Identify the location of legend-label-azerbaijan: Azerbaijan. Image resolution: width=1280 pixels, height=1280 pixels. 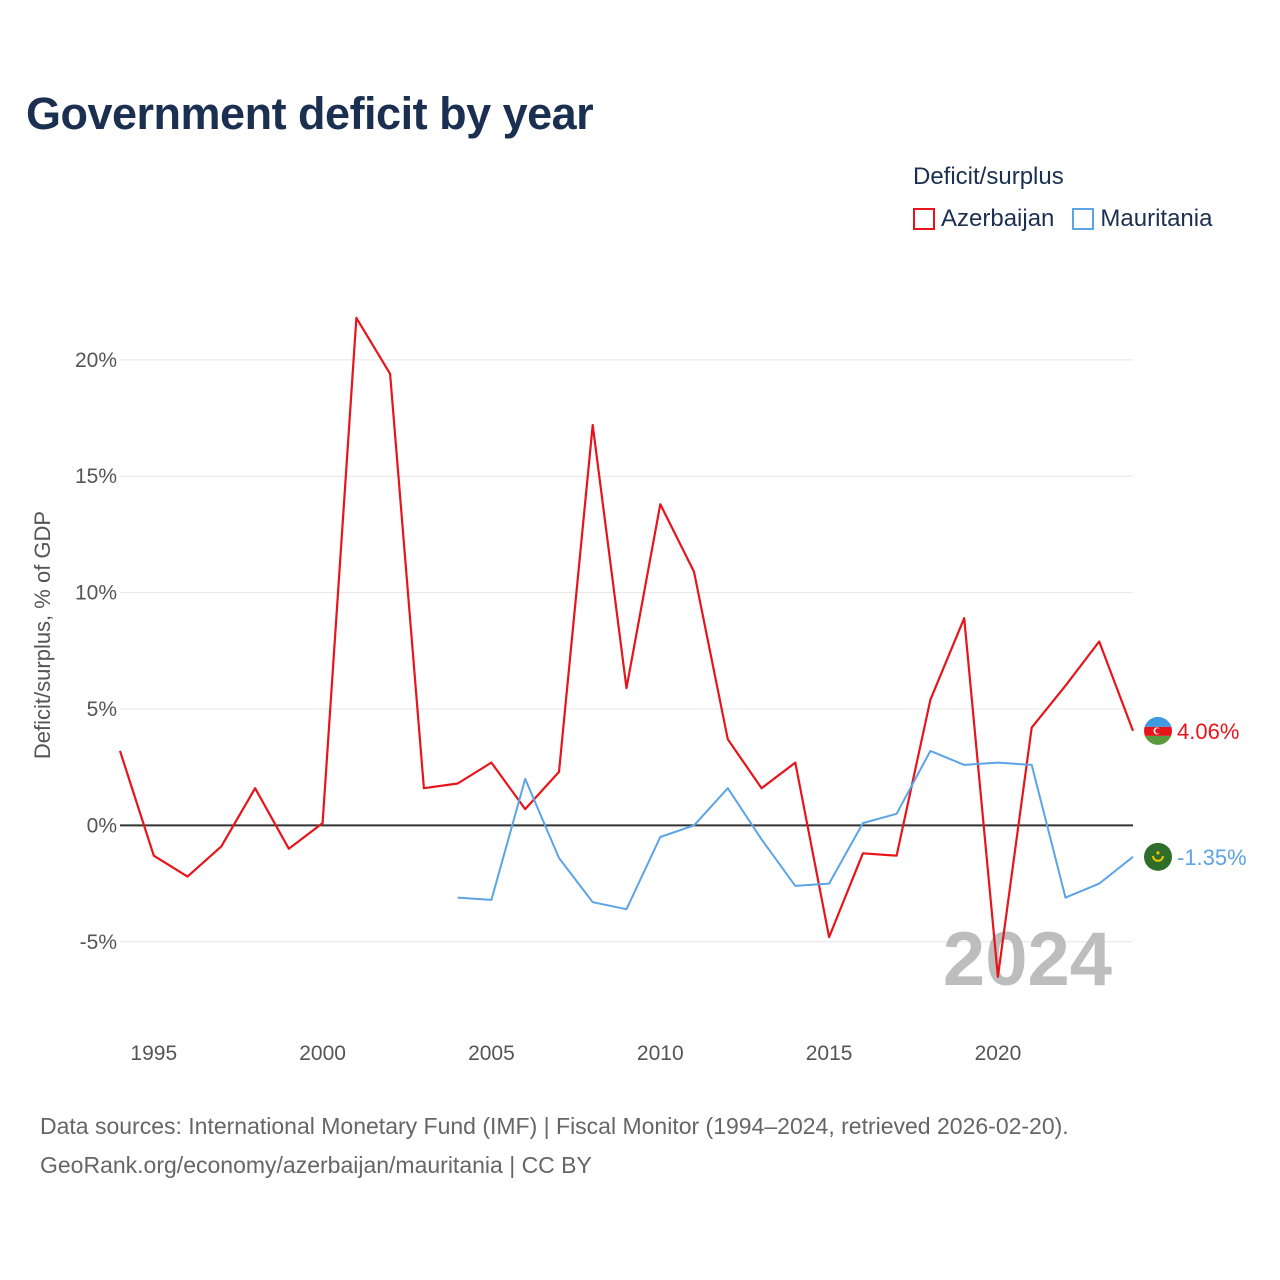
(998, 218).